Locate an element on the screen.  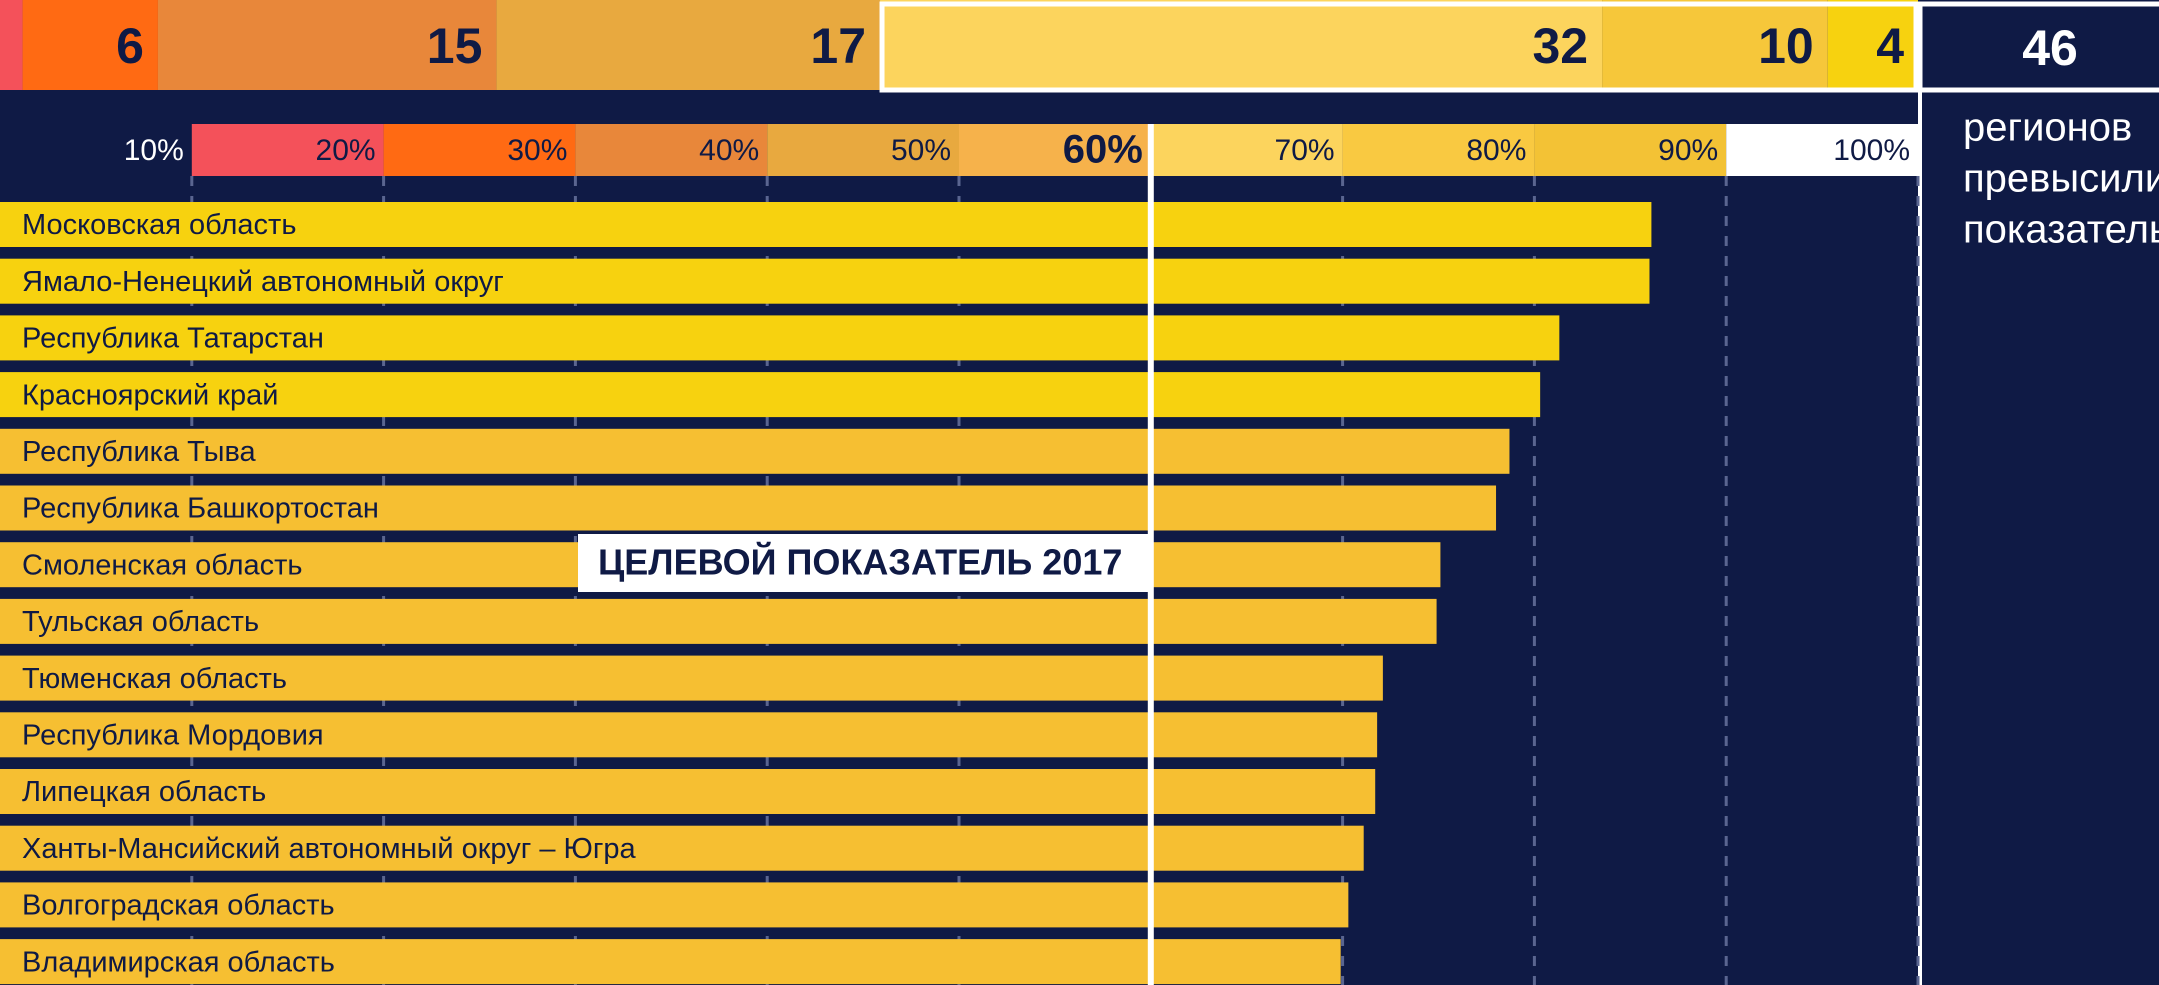
x-tick-label: 50% is located at coordinates (921, 150).